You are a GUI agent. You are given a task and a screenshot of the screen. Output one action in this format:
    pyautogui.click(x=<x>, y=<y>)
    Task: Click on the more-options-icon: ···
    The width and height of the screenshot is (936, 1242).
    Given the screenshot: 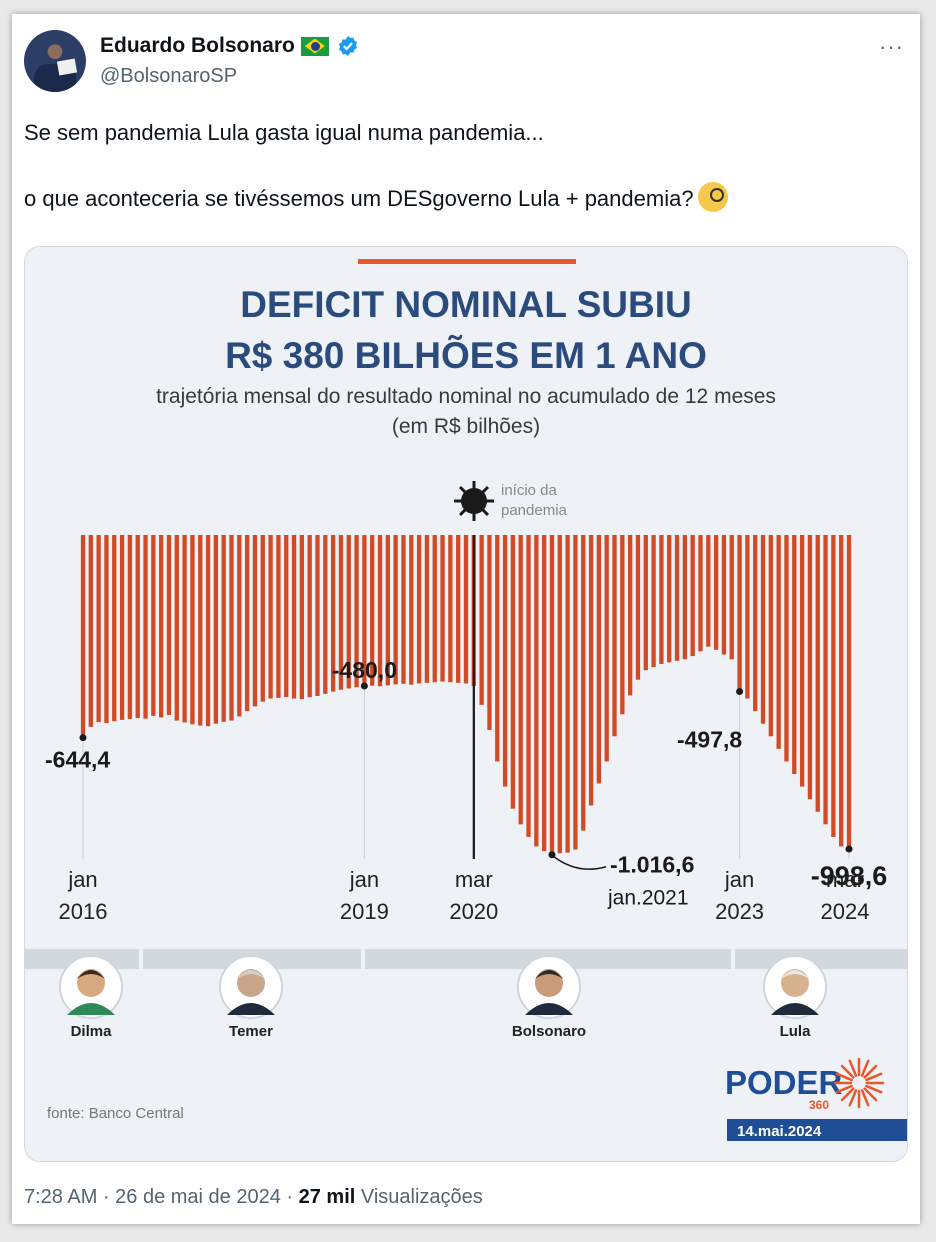 What is the action you would take?
    pyautogui.click(x=891, y=46)
    